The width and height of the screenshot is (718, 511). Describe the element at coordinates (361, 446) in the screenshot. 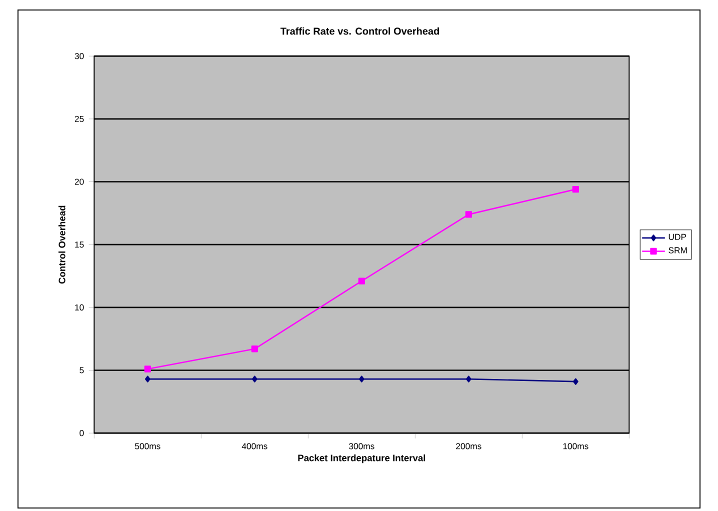

I see `x-tick-label: 300ms` at that location.